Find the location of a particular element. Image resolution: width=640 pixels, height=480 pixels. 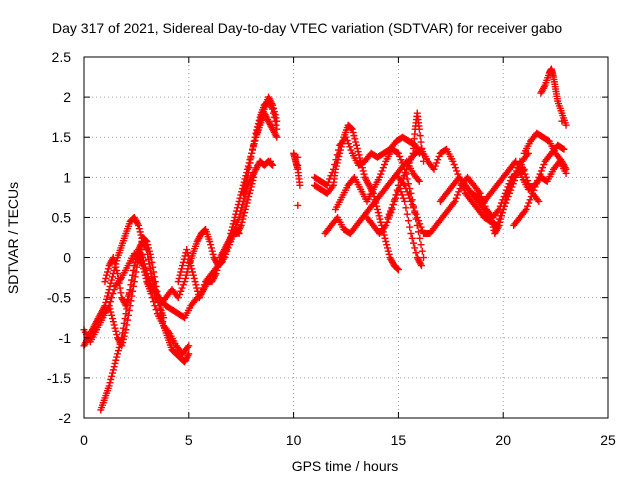

series-track-n is located at coordinates (356, 197).